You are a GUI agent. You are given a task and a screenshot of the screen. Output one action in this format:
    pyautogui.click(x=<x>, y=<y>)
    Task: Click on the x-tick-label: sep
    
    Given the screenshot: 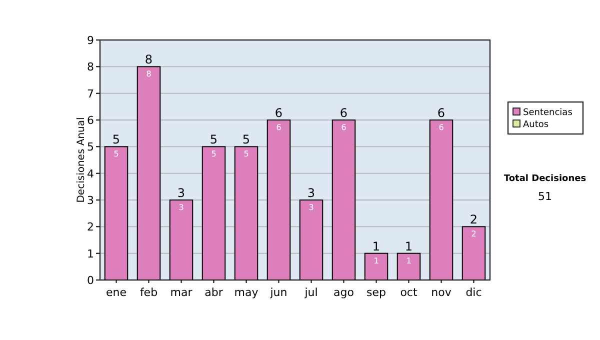 What is the action you would take?
    pyautogui.click(x=376, y=292)
    